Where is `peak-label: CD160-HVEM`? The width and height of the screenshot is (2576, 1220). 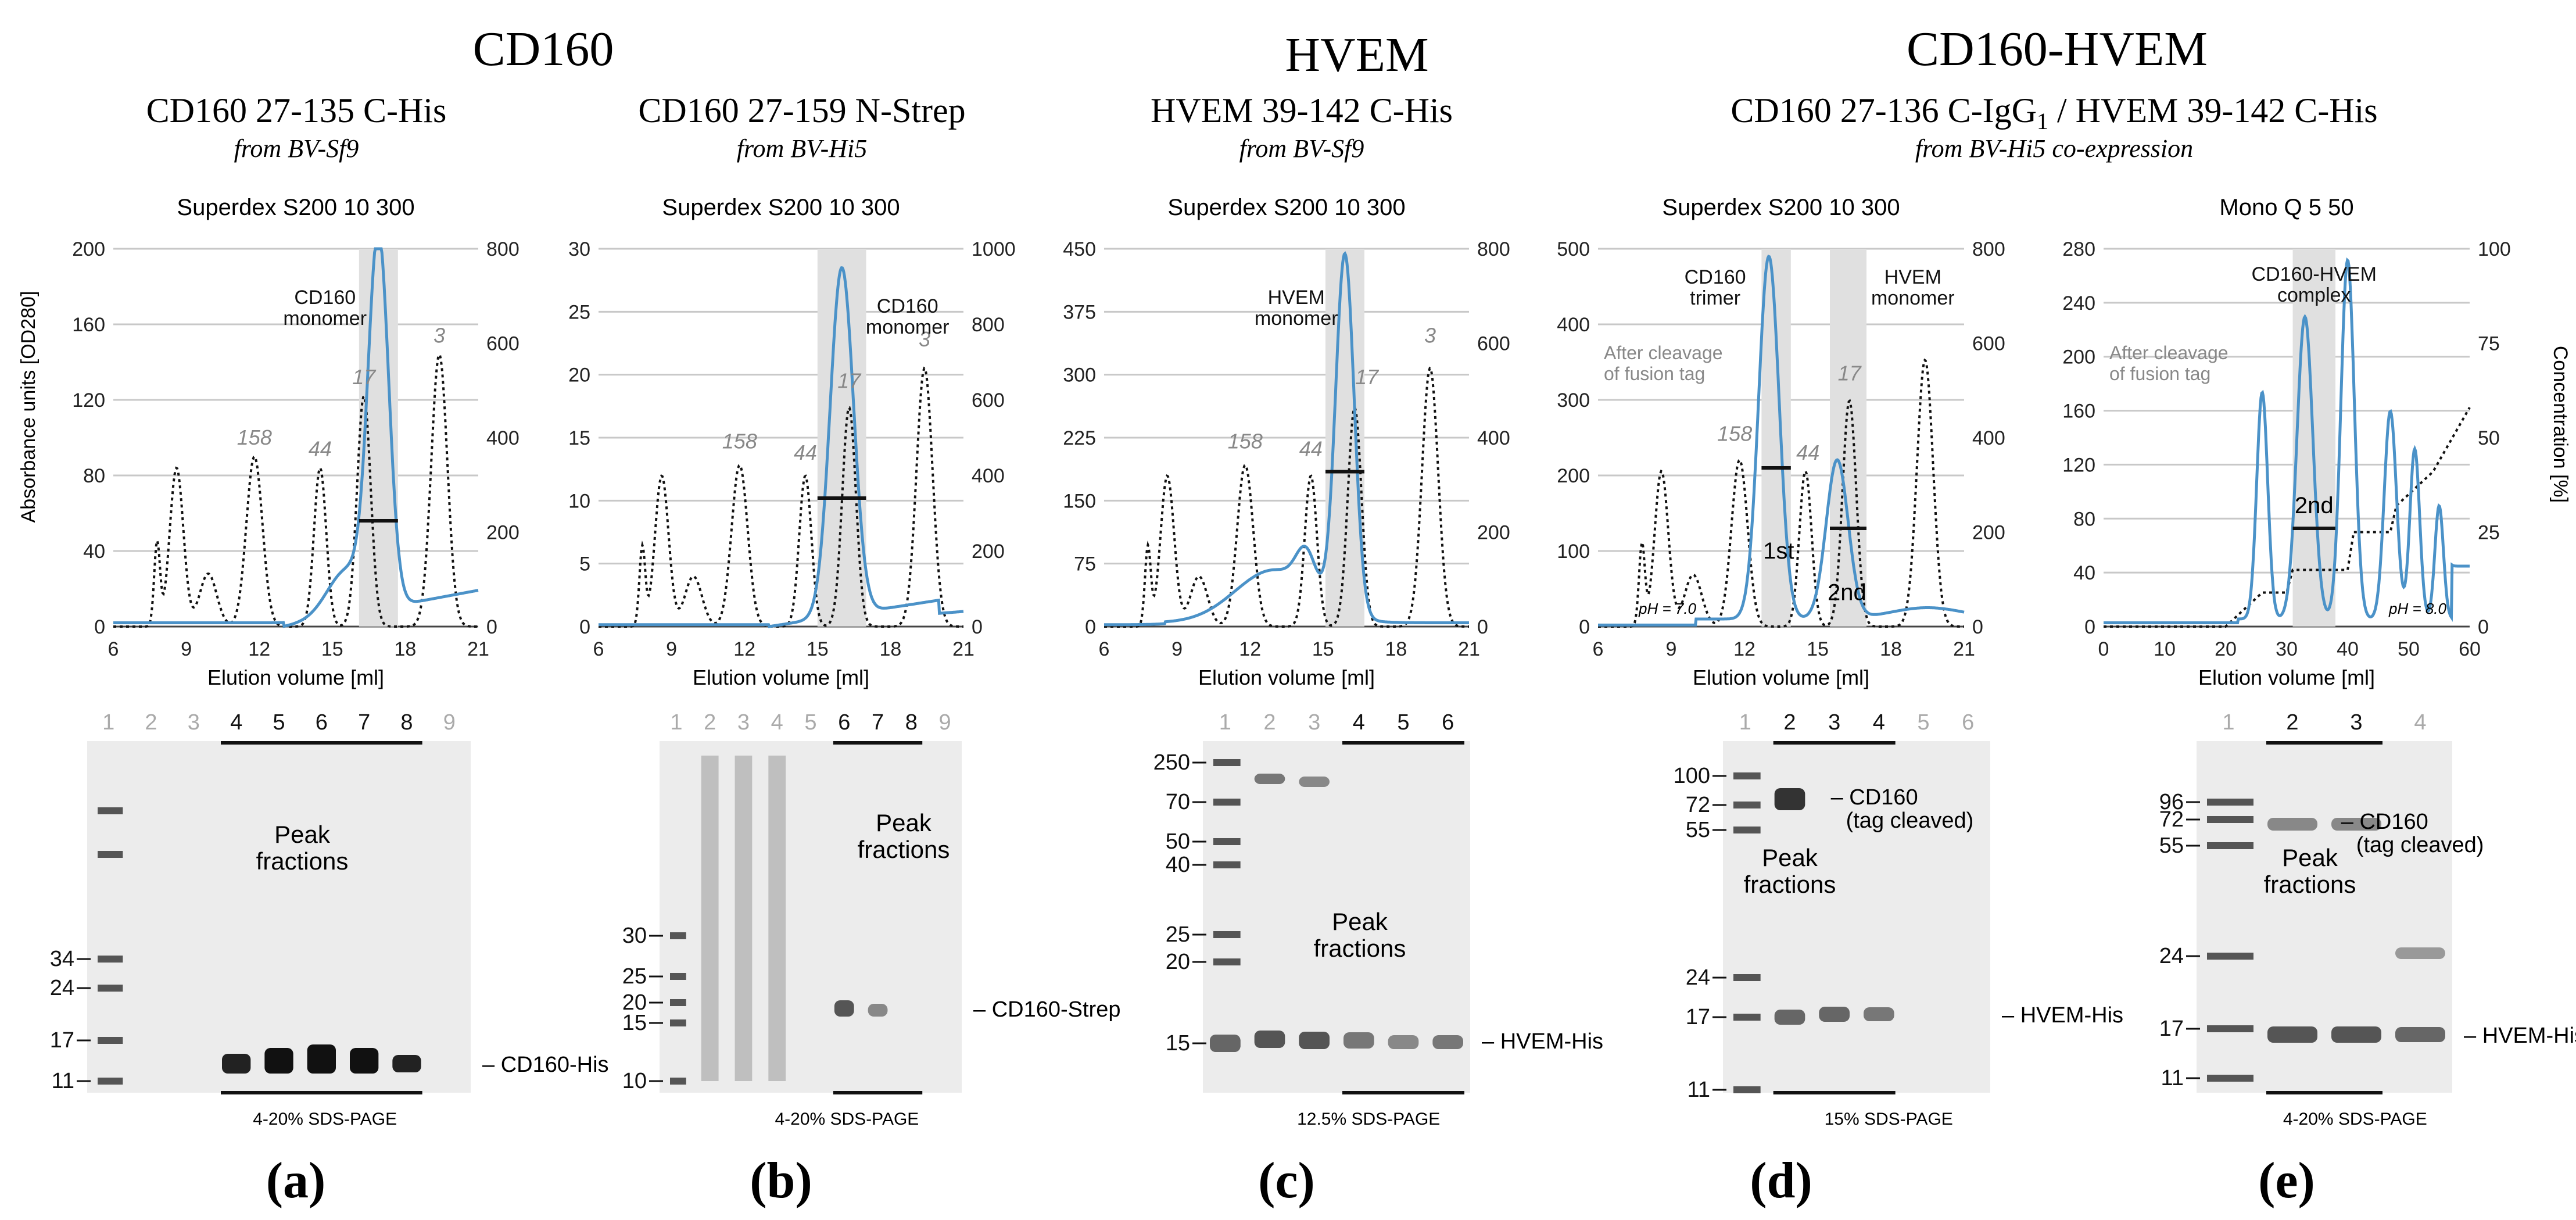
peak-label: CD160-HVEM is located at coordinates (2314, 274).